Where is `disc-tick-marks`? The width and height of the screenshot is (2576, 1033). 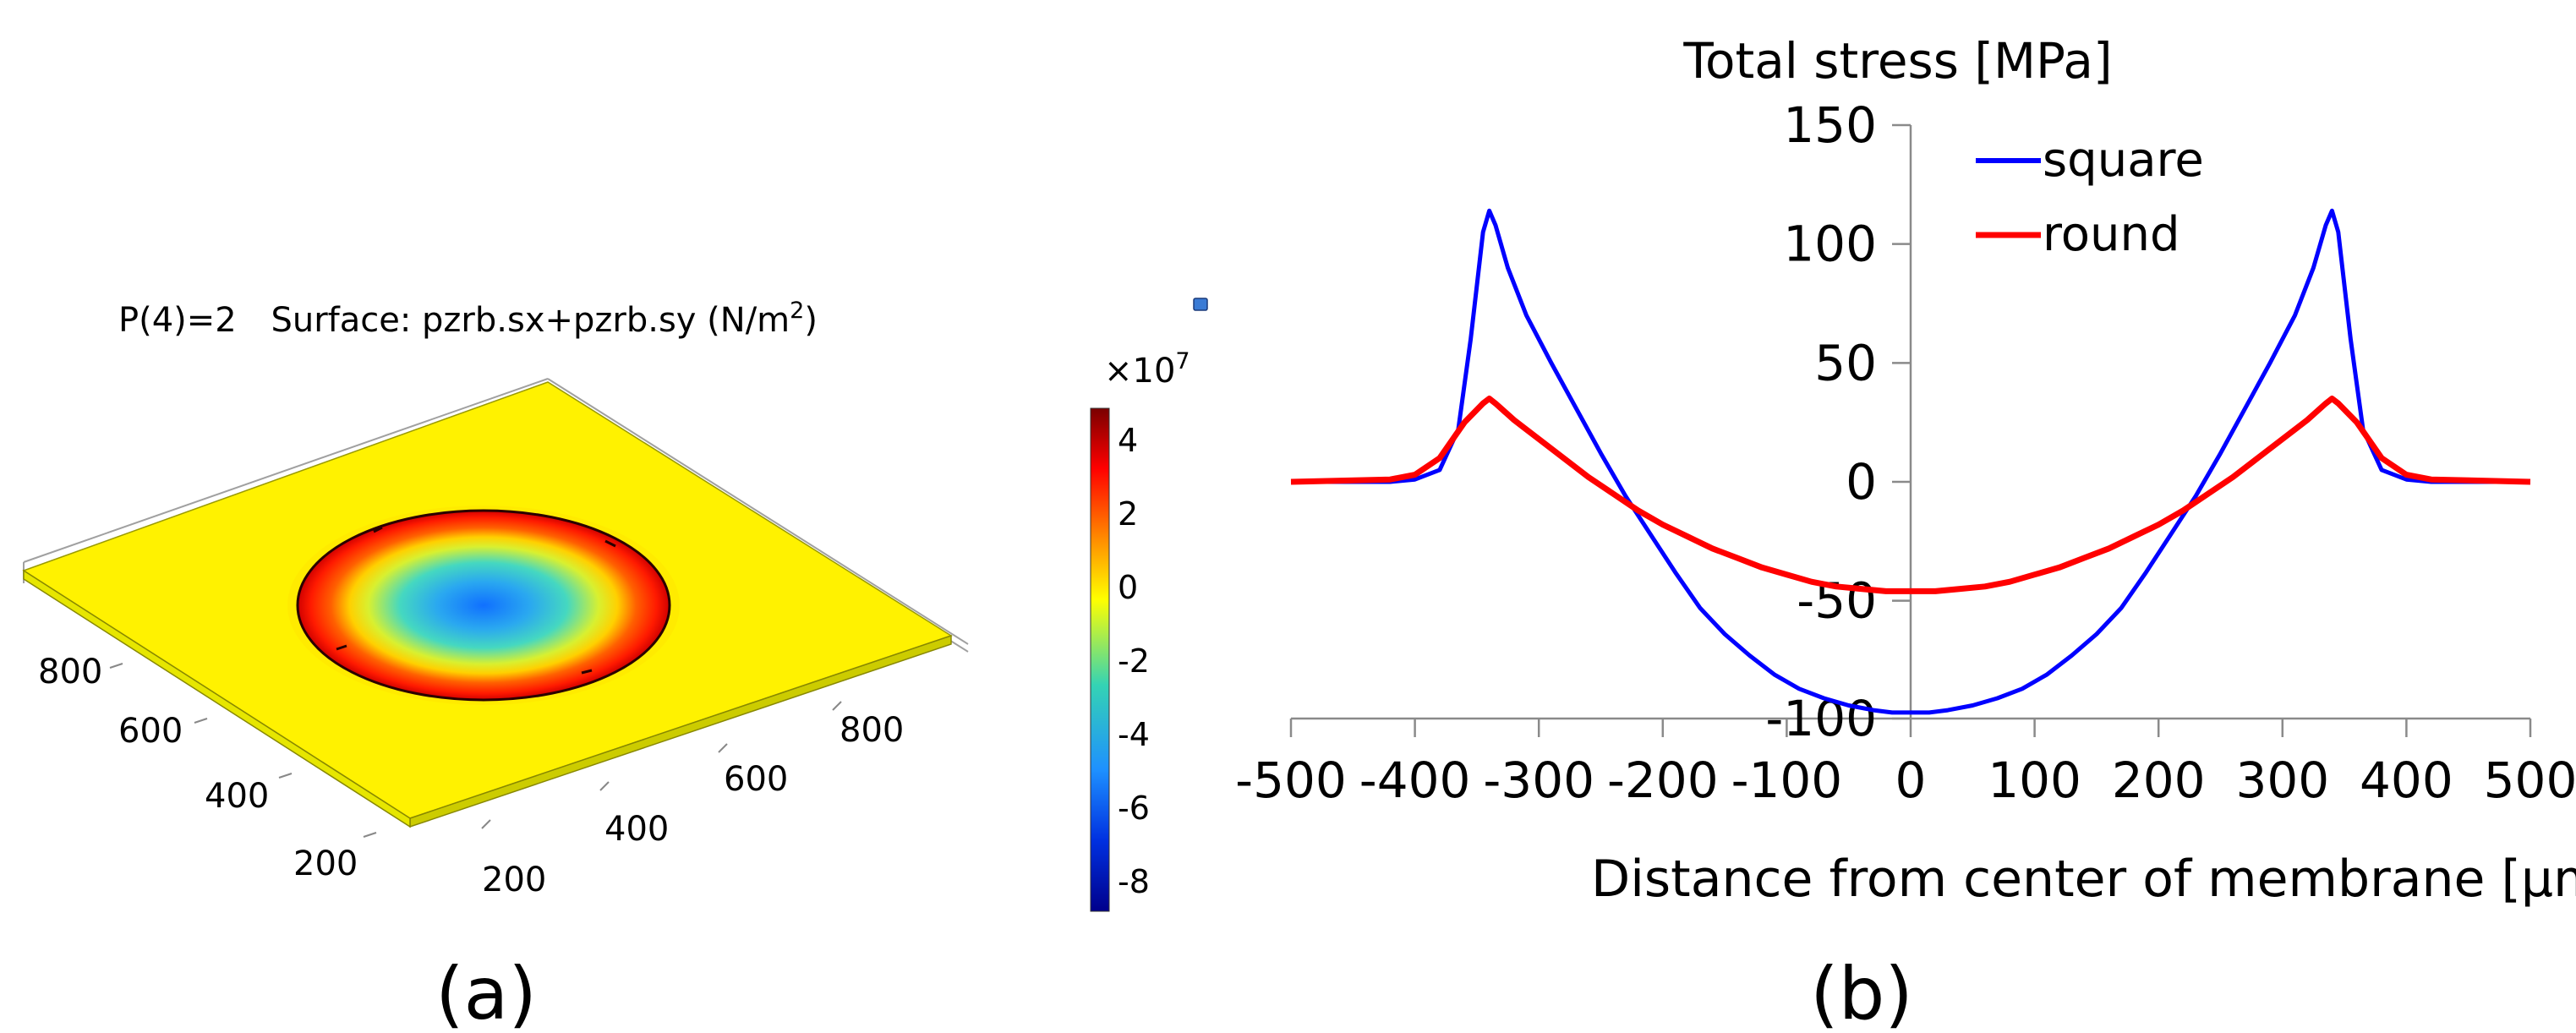
disc-tick-marks is located at coordinates (476, 600).